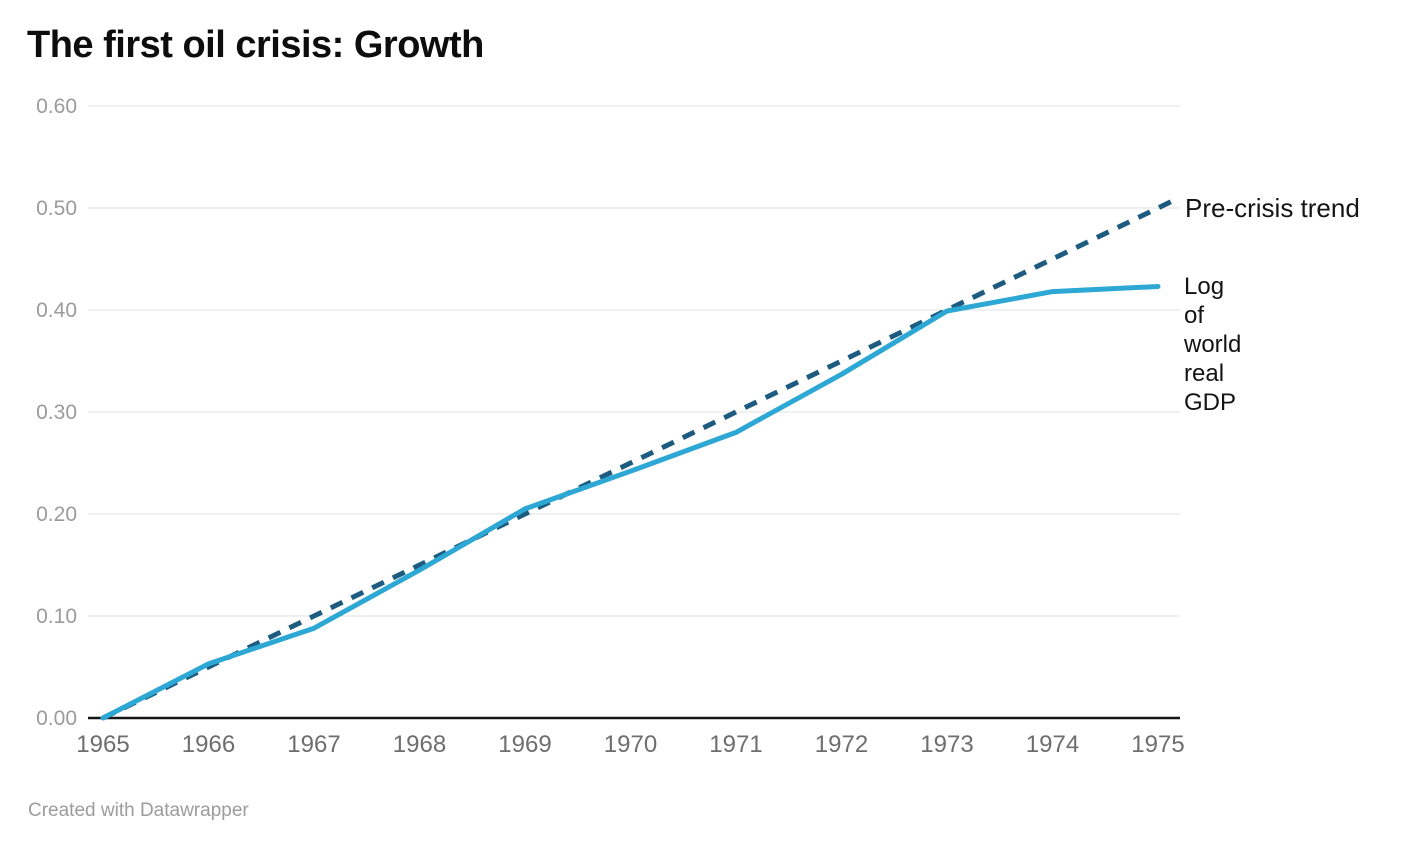 The height and width of the screenshot is (866, 1428). I want to click on x-tick-label-1966: 1966, so click(208, 744).